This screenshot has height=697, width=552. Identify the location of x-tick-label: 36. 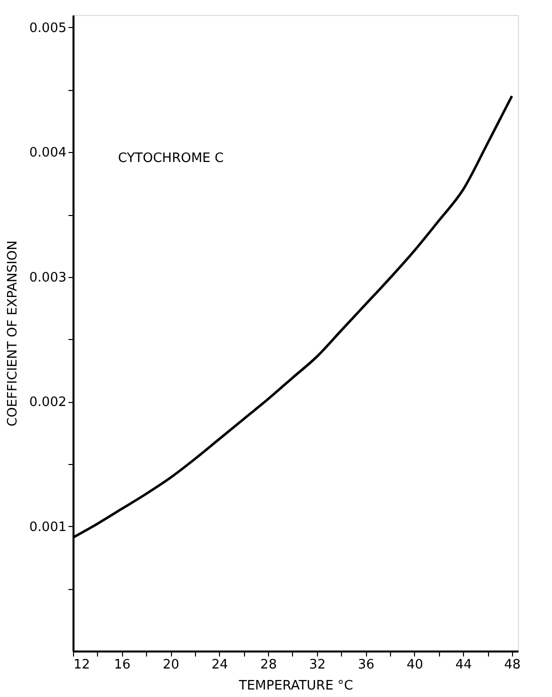
(366, 665).